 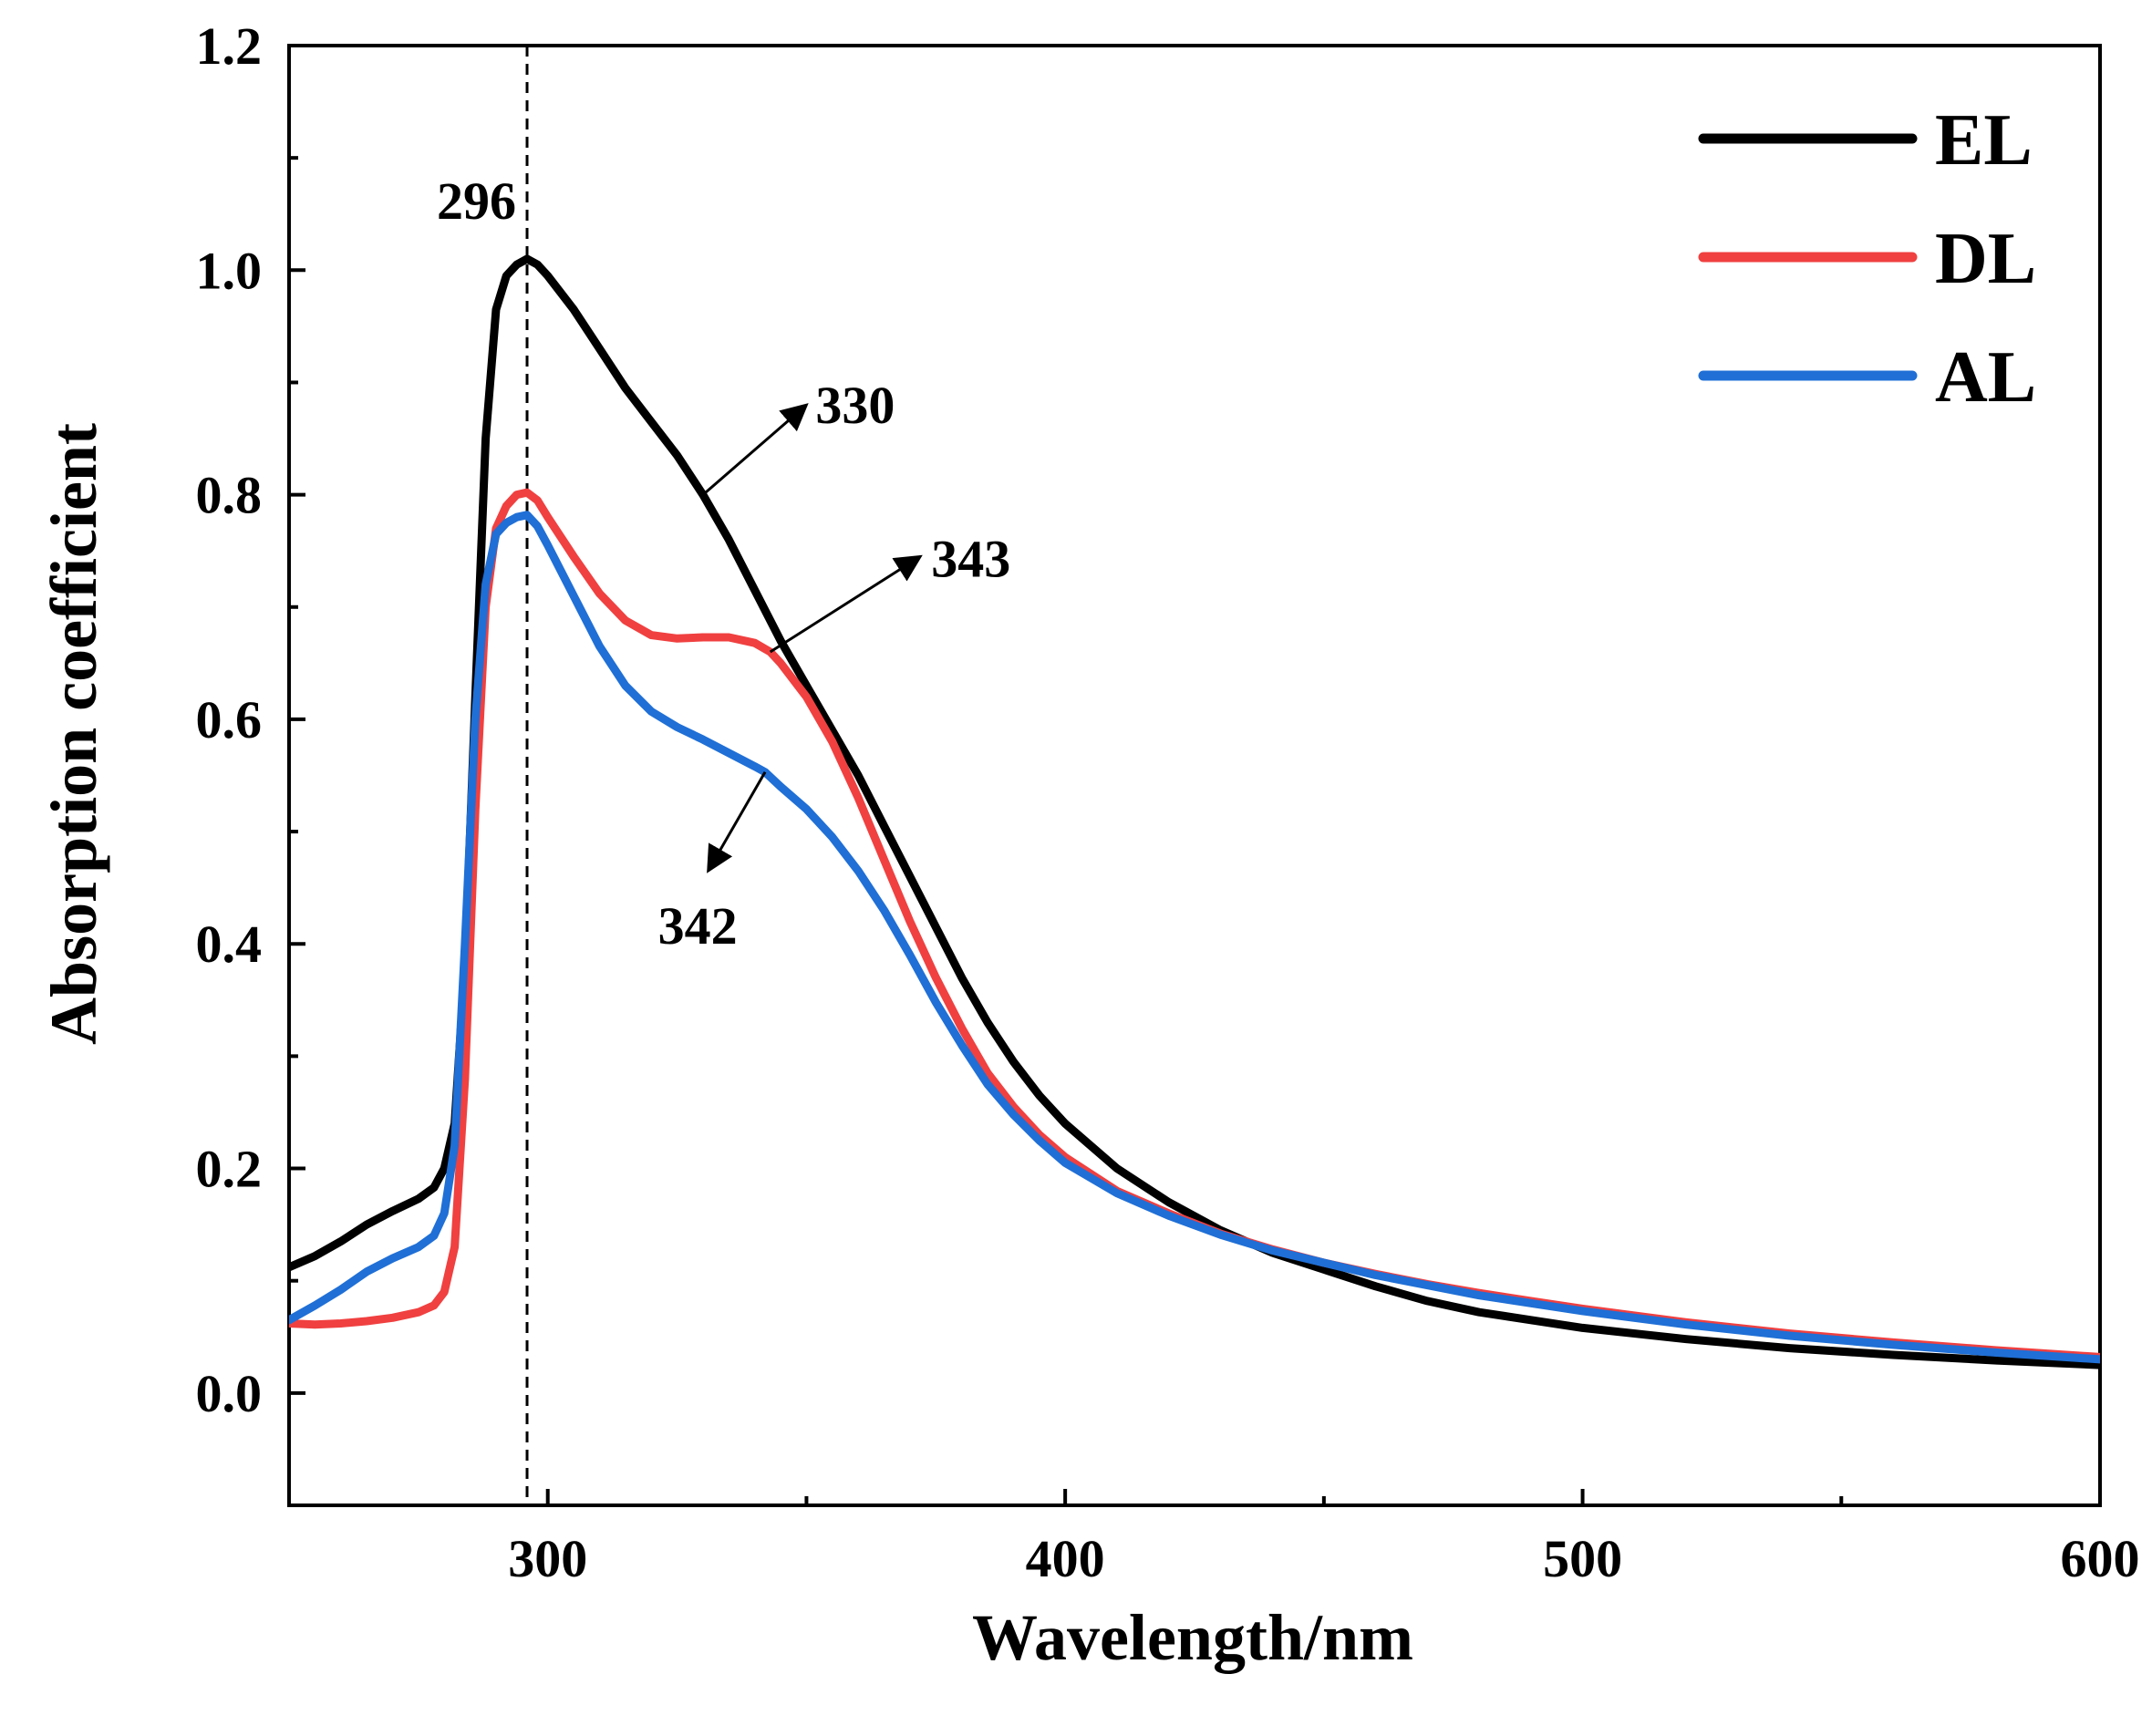 I want to click on annotation-label-330: 330, so click(x=855, y=405).